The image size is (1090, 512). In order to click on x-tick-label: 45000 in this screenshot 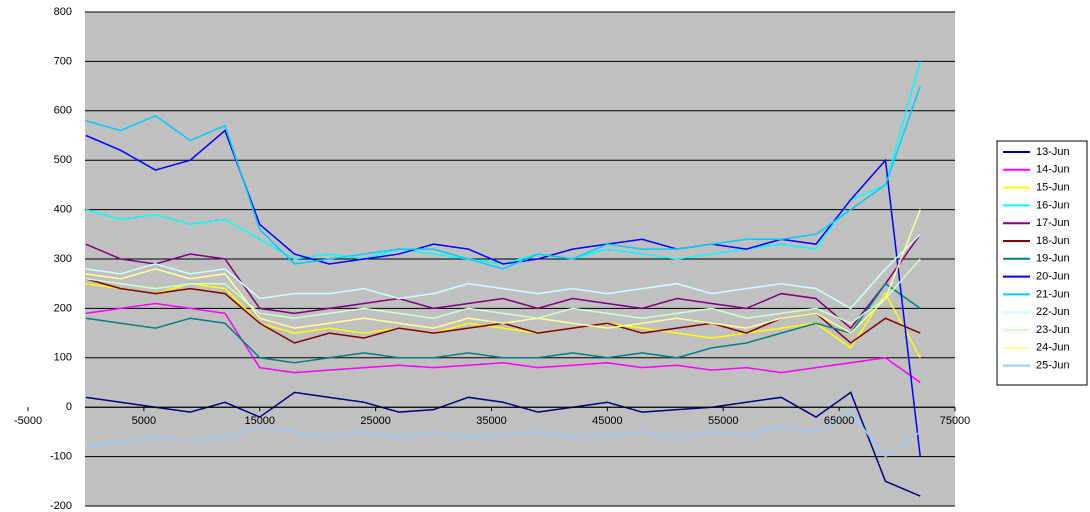, I will do `click(607, 421)`.